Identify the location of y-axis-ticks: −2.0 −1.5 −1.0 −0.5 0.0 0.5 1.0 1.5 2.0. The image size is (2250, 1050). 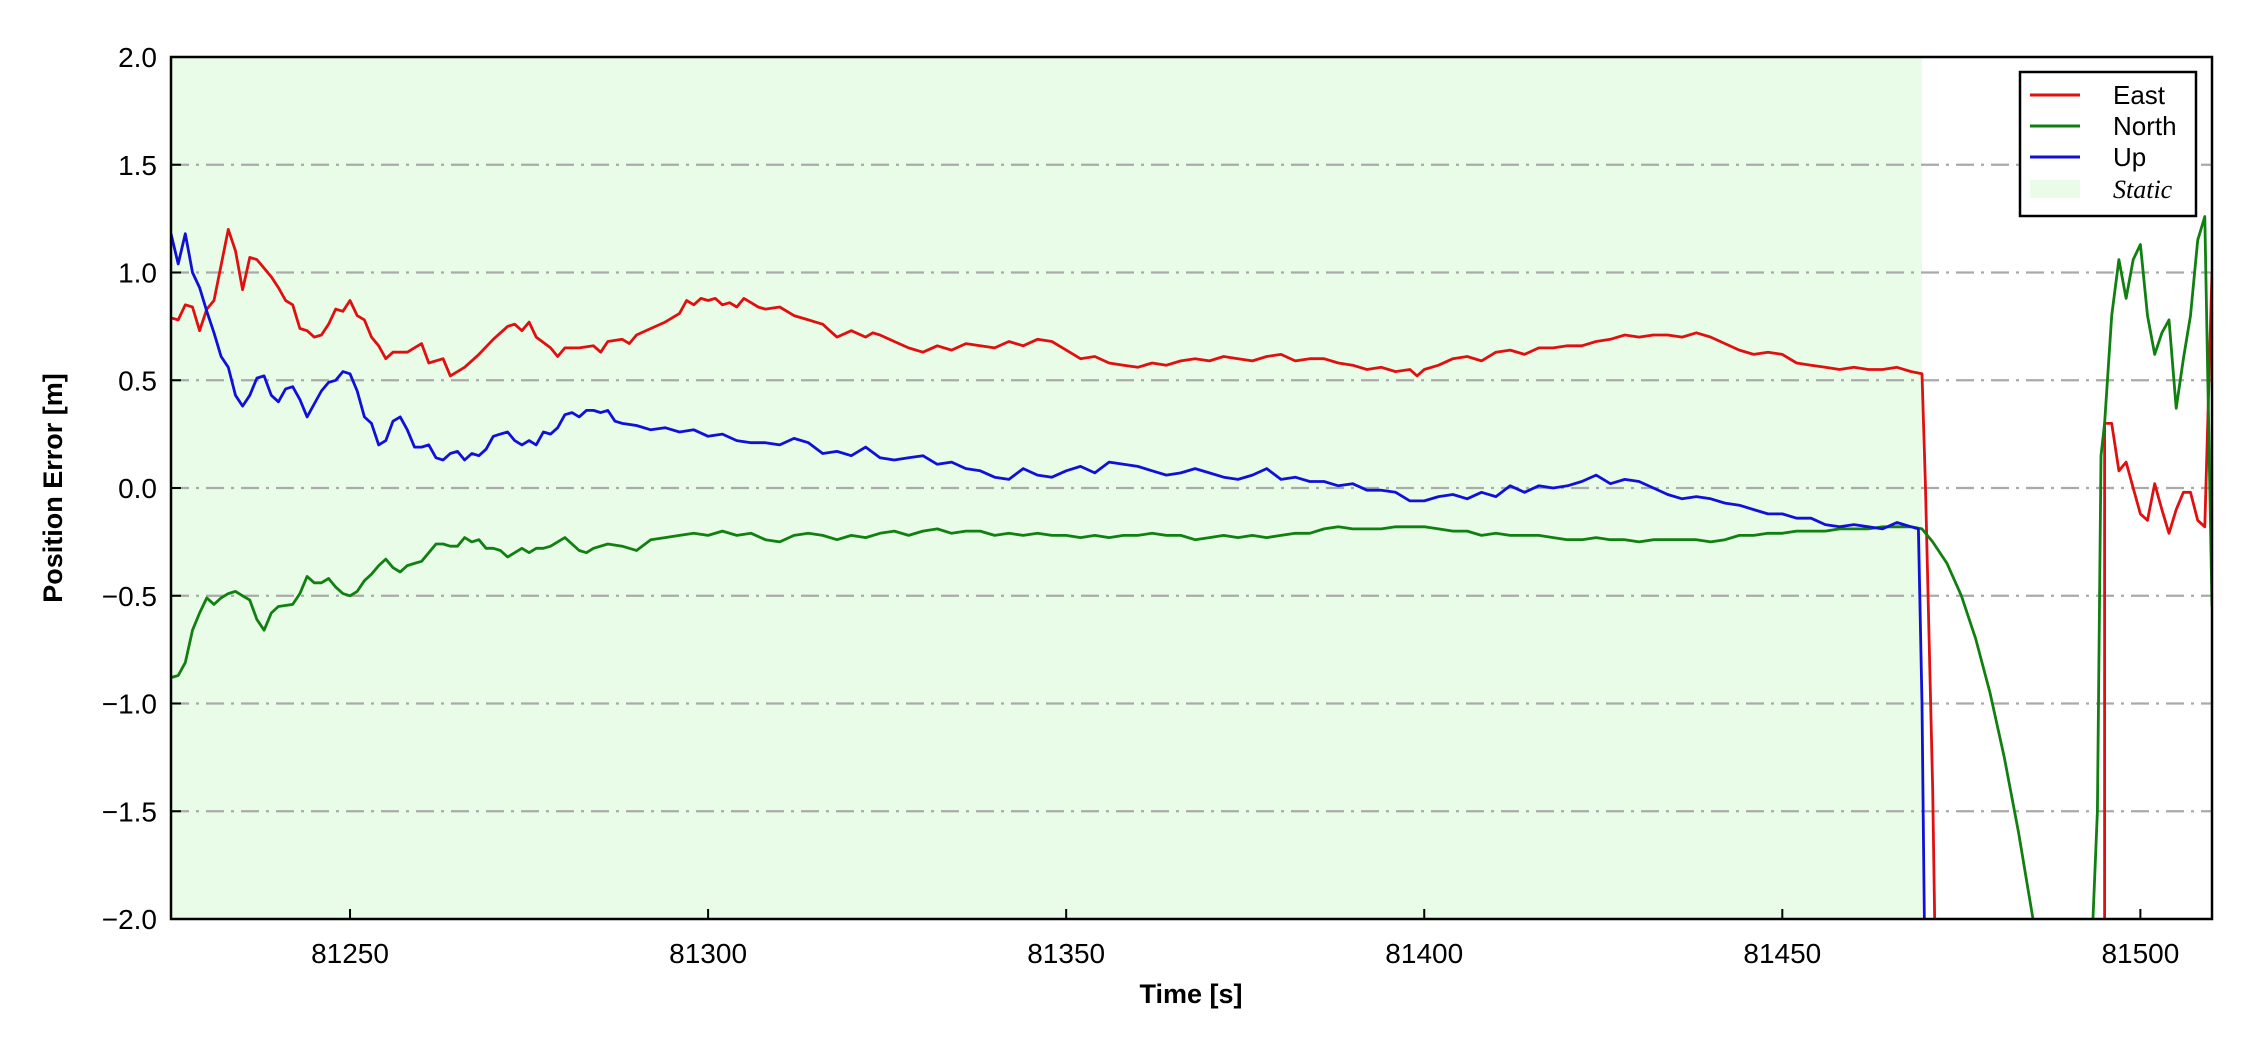
(141, 488).